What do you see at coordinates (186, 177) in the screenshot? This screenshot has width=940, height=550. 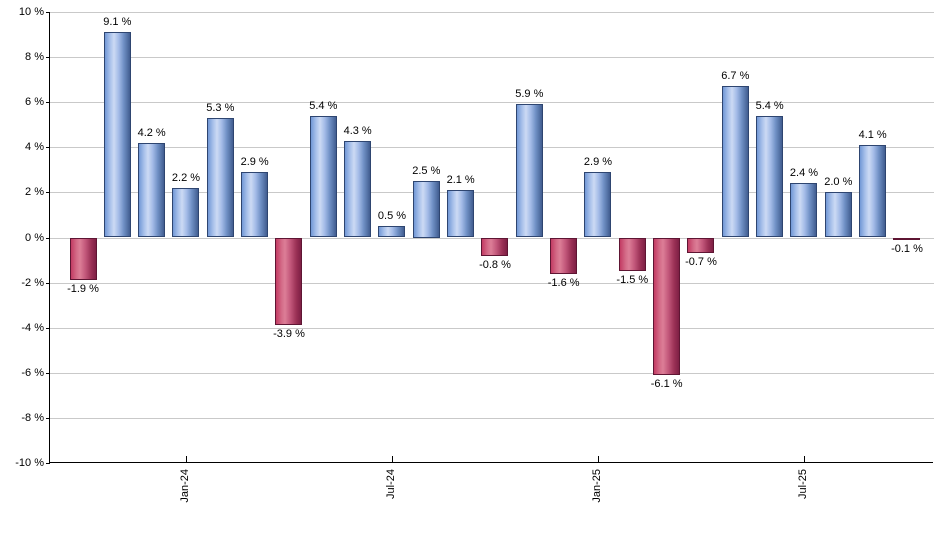 I see `bar-value-label: 2.2 %` at bounding box center [186, 177].